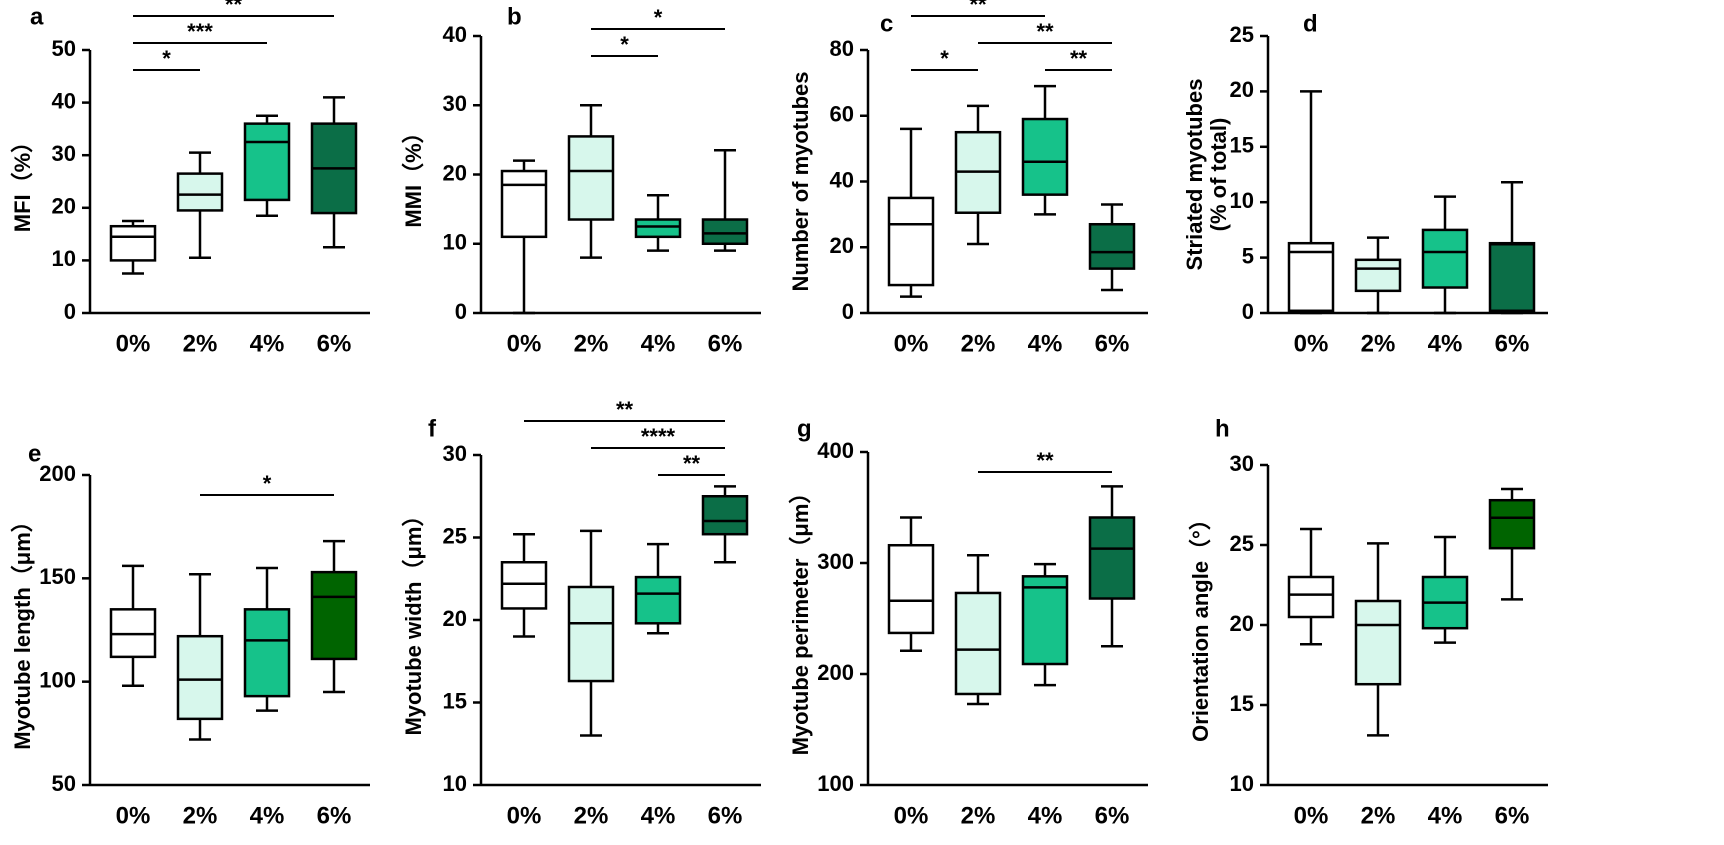 This screenshot has height=845, width=1724. What do you see at coordinates (432, 428) in the screenshot?
I see `panel-letter: f` at bounding box center [432, 428].